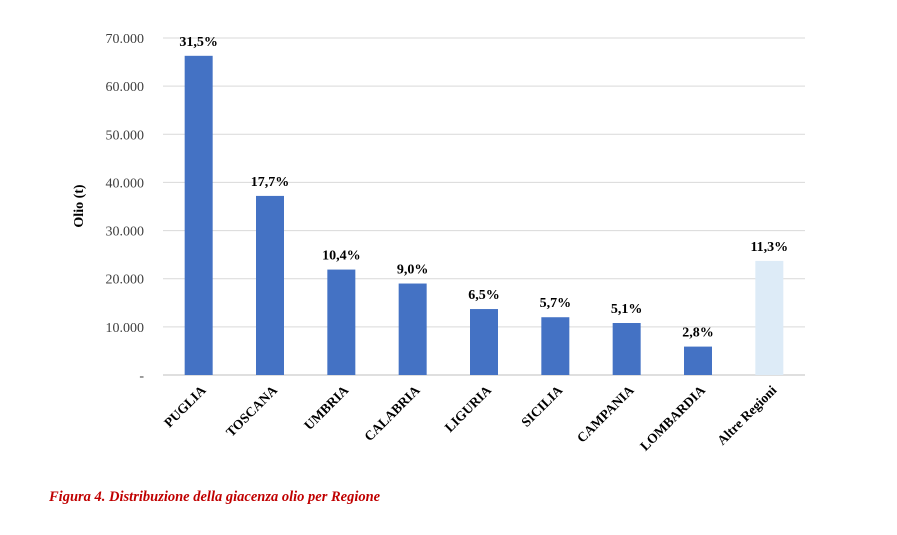  I want to click on x-tick-label: UMBRIA, so click(326, 407).